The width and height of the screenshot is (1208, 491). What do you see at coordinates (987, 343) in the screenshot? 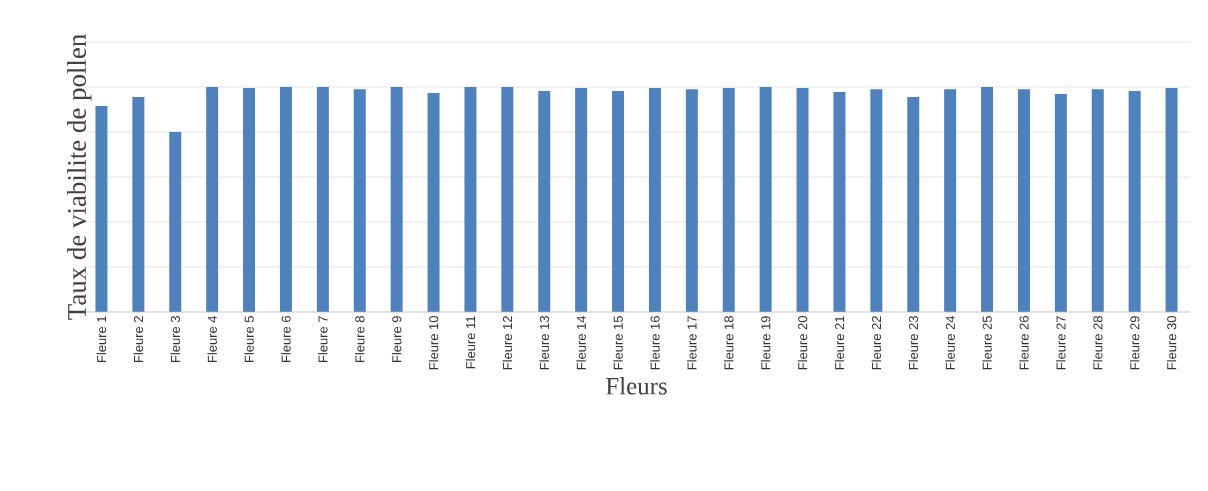
I see `x-tick-label: Fleure 25` at bounding box center [987, 343].